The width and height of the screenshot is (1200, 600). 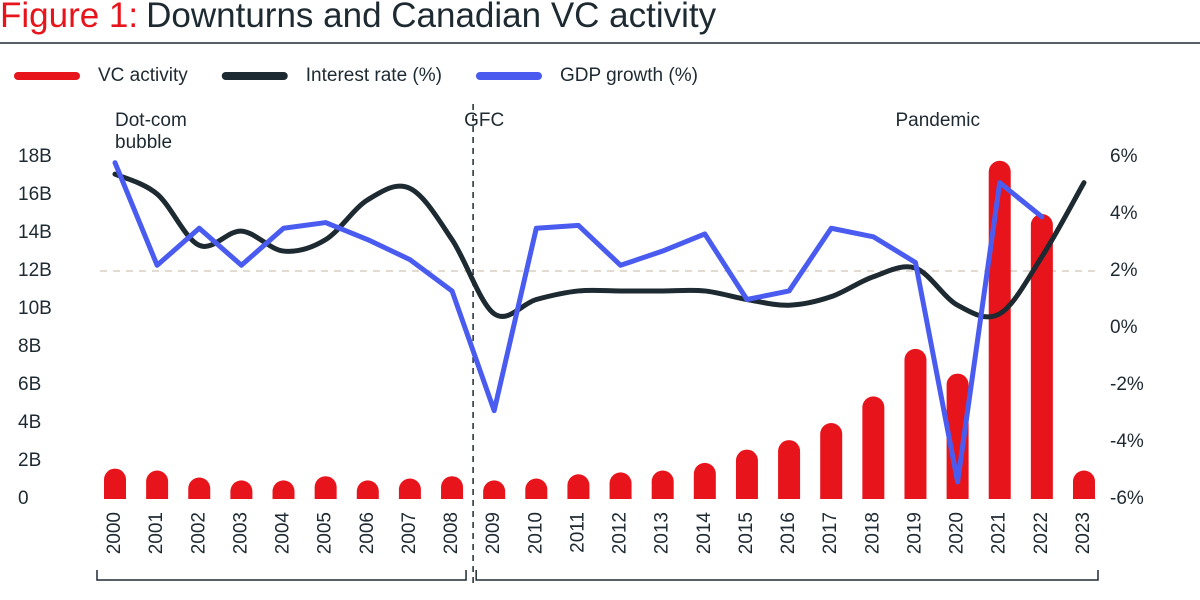 I want to click on legend-label: VC activity, so click(x=143, y=75).